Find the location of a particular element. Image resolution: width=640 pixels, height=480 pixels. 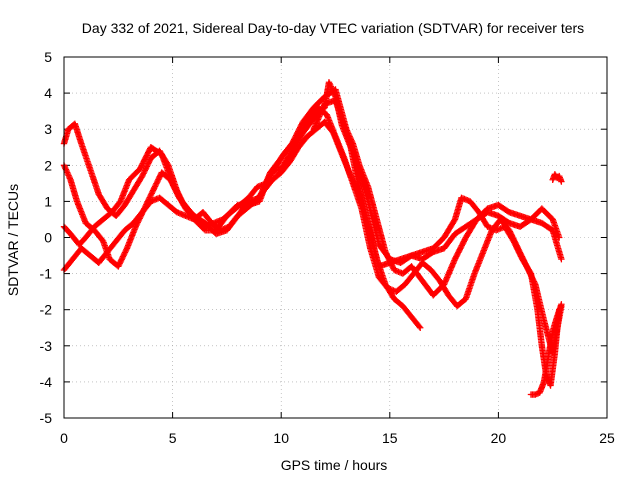

y-tick-label: 5 is located at coordinates (48, 57).